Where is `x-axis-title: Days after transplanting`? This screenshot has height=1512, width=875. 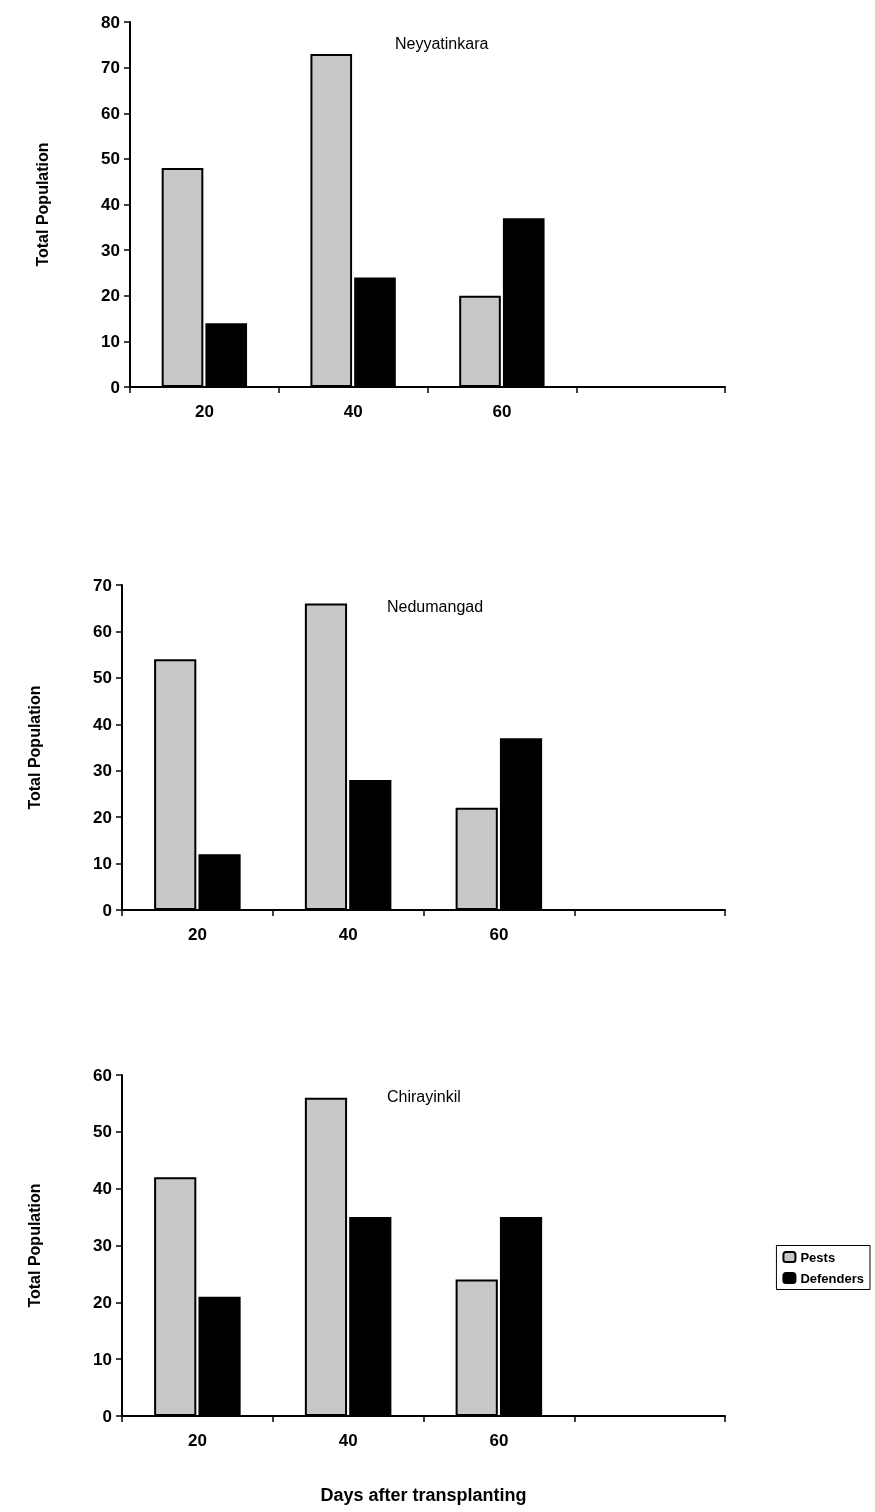 x-axis-title: Days after transplanting is located at coordinates (423, 1495).